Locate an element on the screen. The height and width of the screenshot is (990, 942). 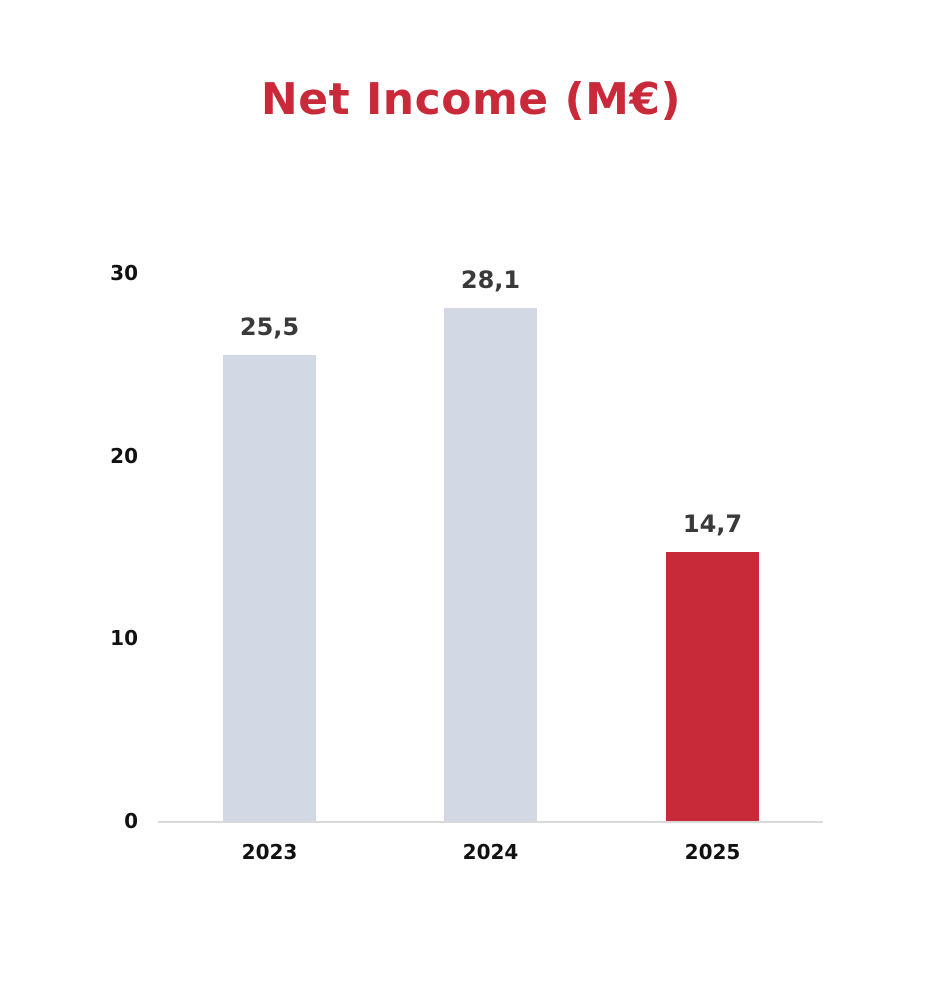
bar-2024 is located at coordinates (490, 564).